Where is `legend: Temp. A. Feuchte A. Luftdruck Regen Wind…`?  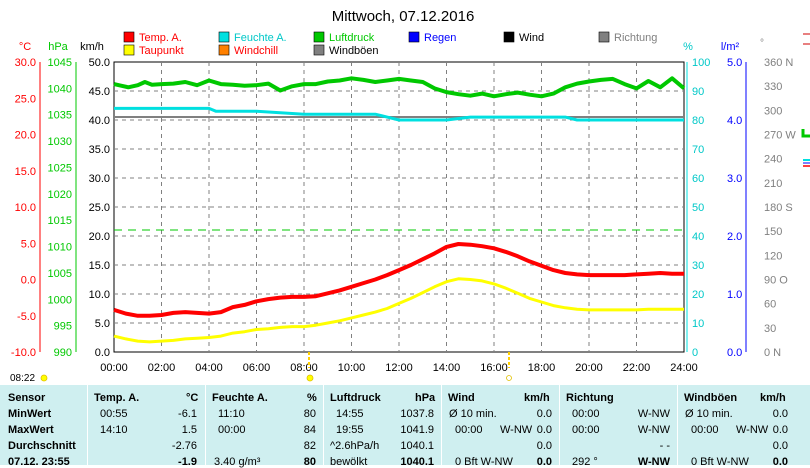
legend: Temp. A. Feuchte A. Luftdruck Regen Wind… is located at coordinates (390, 44).